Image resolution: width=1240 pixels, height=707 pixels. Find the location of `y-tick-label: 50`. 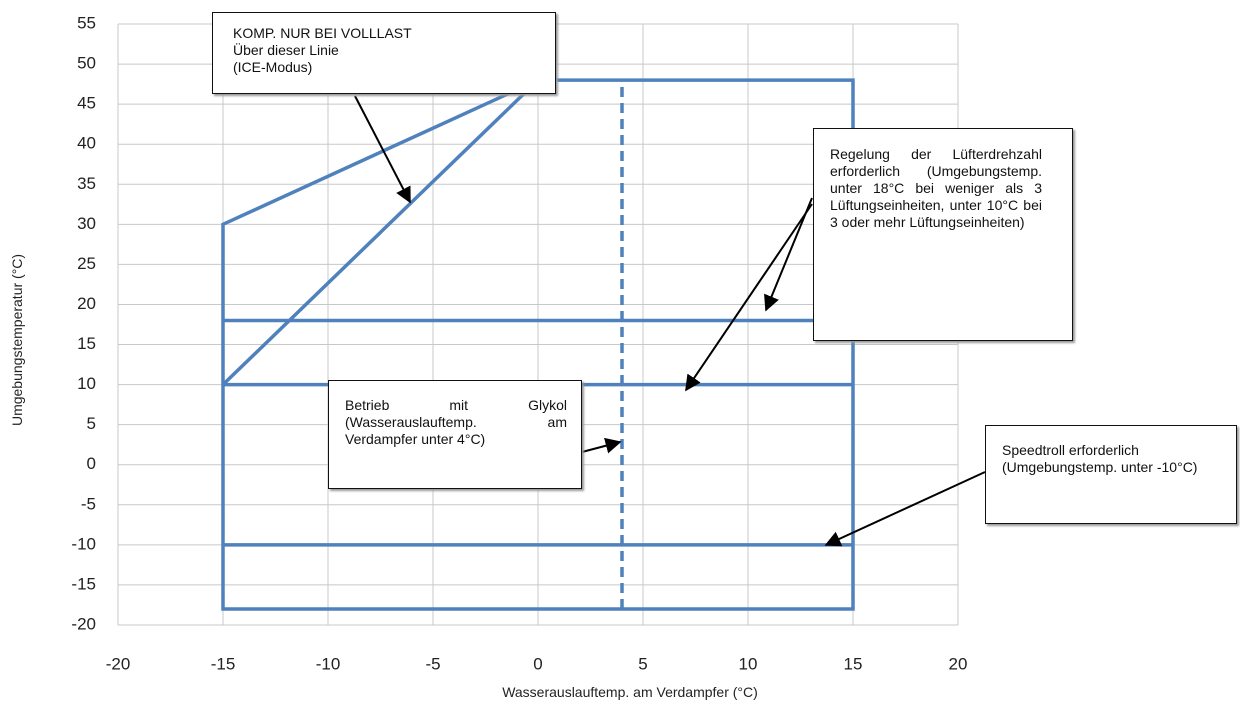

y-tick-label: 50 is located at coordinates (86, 63).